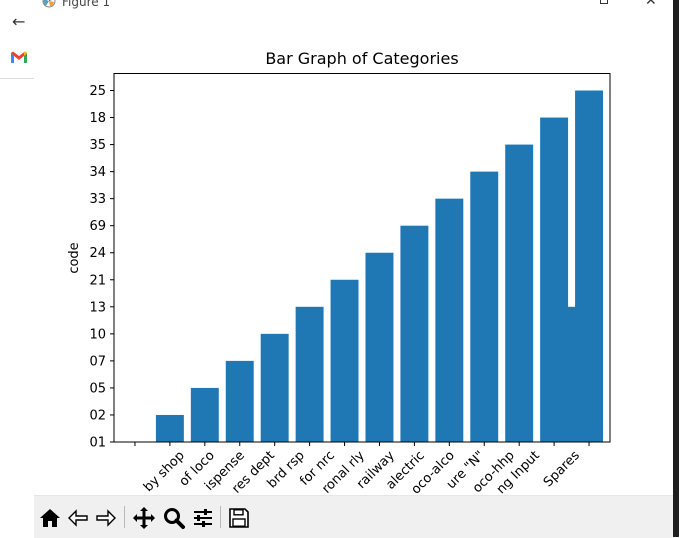 This screenshot has width=679, height=538. What do you see at coordinates (49, 4) in the screenshot?
I see `matplotlib-app-icon` at bounding box center [49, 4].